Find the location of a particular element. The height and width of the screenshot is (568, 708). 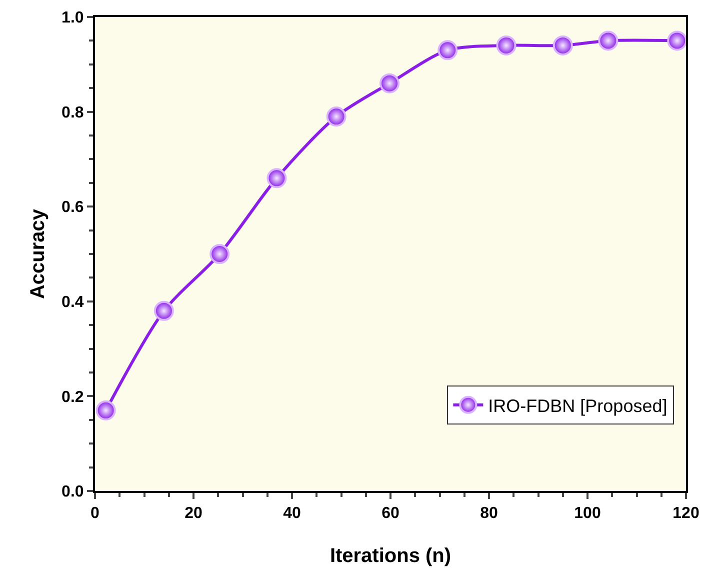

y-tick-label: 0.0 is located at coordinates (73, 492).